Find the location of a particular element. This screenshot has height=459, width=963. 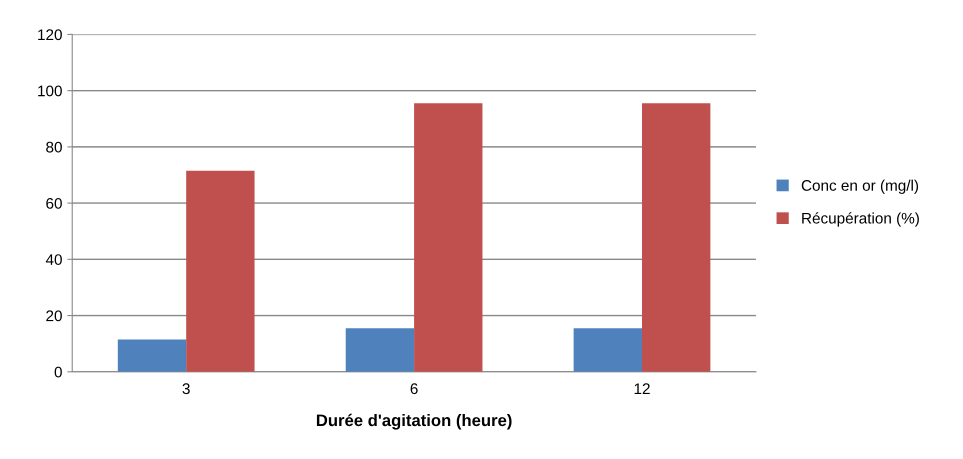

legend-label: Conc en or (mg/l) is located at coordinates (860, 187).